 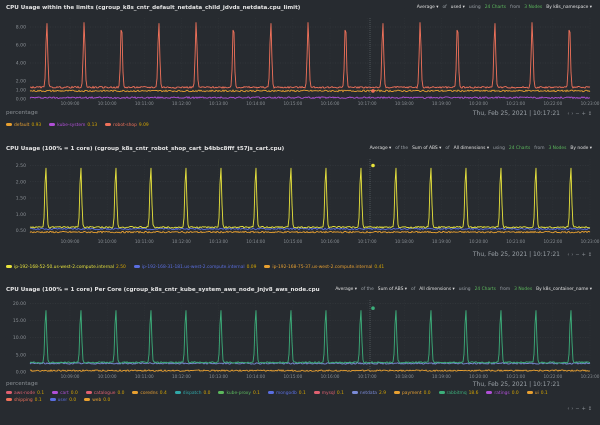 What do you see at coordinates (515, 241) in the screenshot?
I see `x-tick-label: 10:21:00` at bounding box center [515, 241].